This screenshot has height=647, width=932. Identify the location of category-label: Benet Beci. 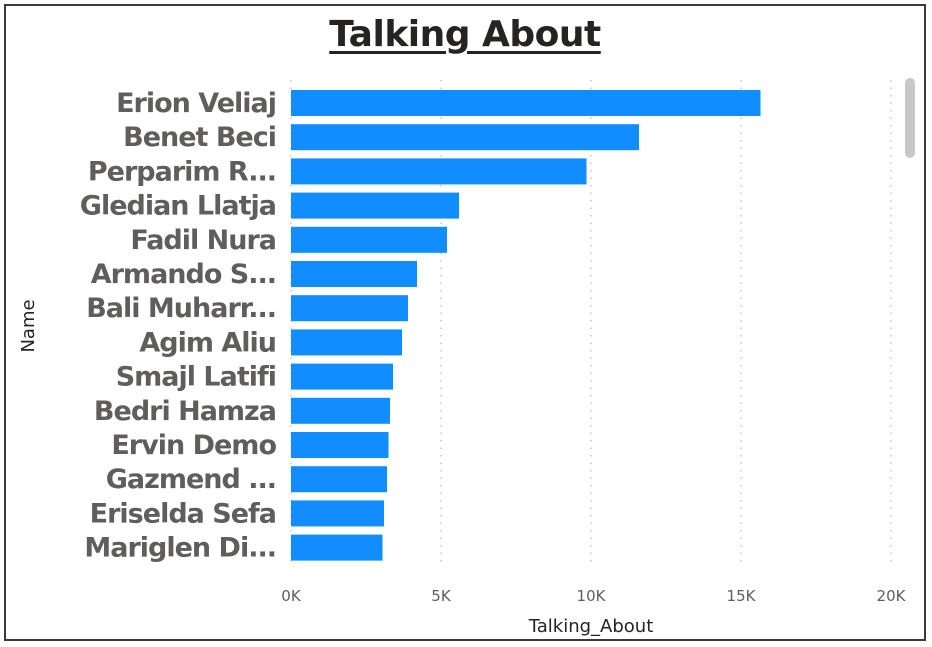
(199, 137).